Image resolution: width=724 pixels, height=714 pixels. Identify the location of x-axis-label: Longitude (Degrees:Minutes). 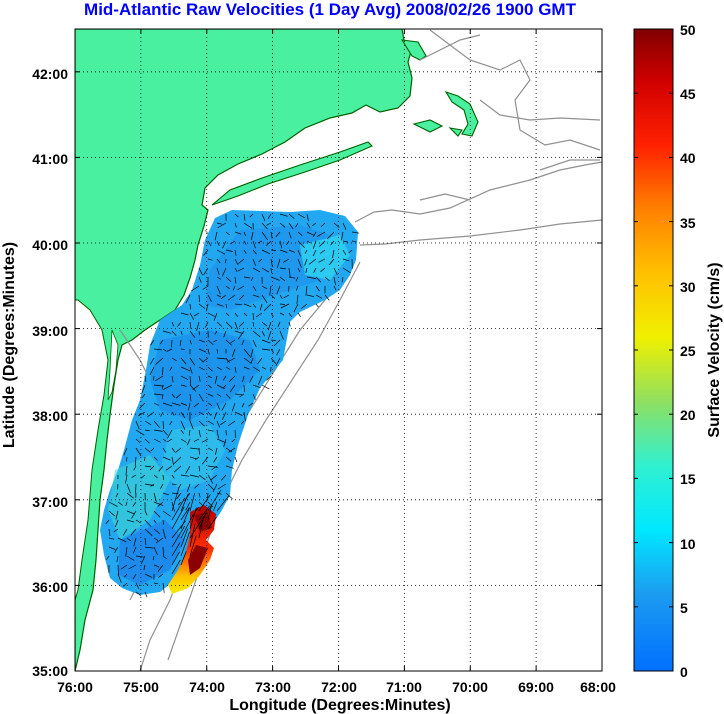
(339, 705).